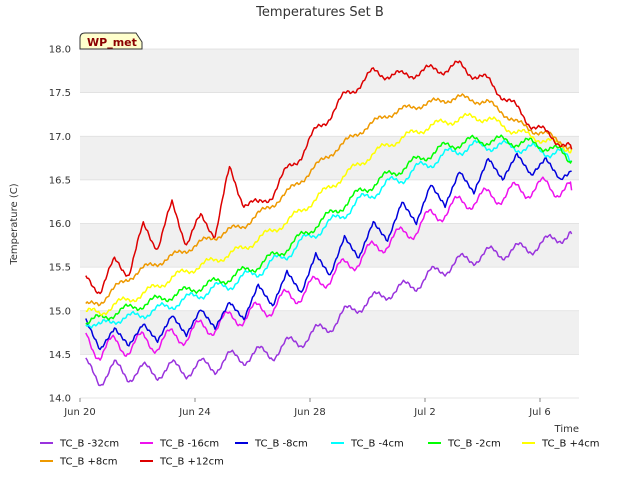 This screenshot has height=480, width=640. What do you see at coordinates (60, 137) in the screenshot?
I see `y-tick-label: 17.0` at bounding box center [60, 137].